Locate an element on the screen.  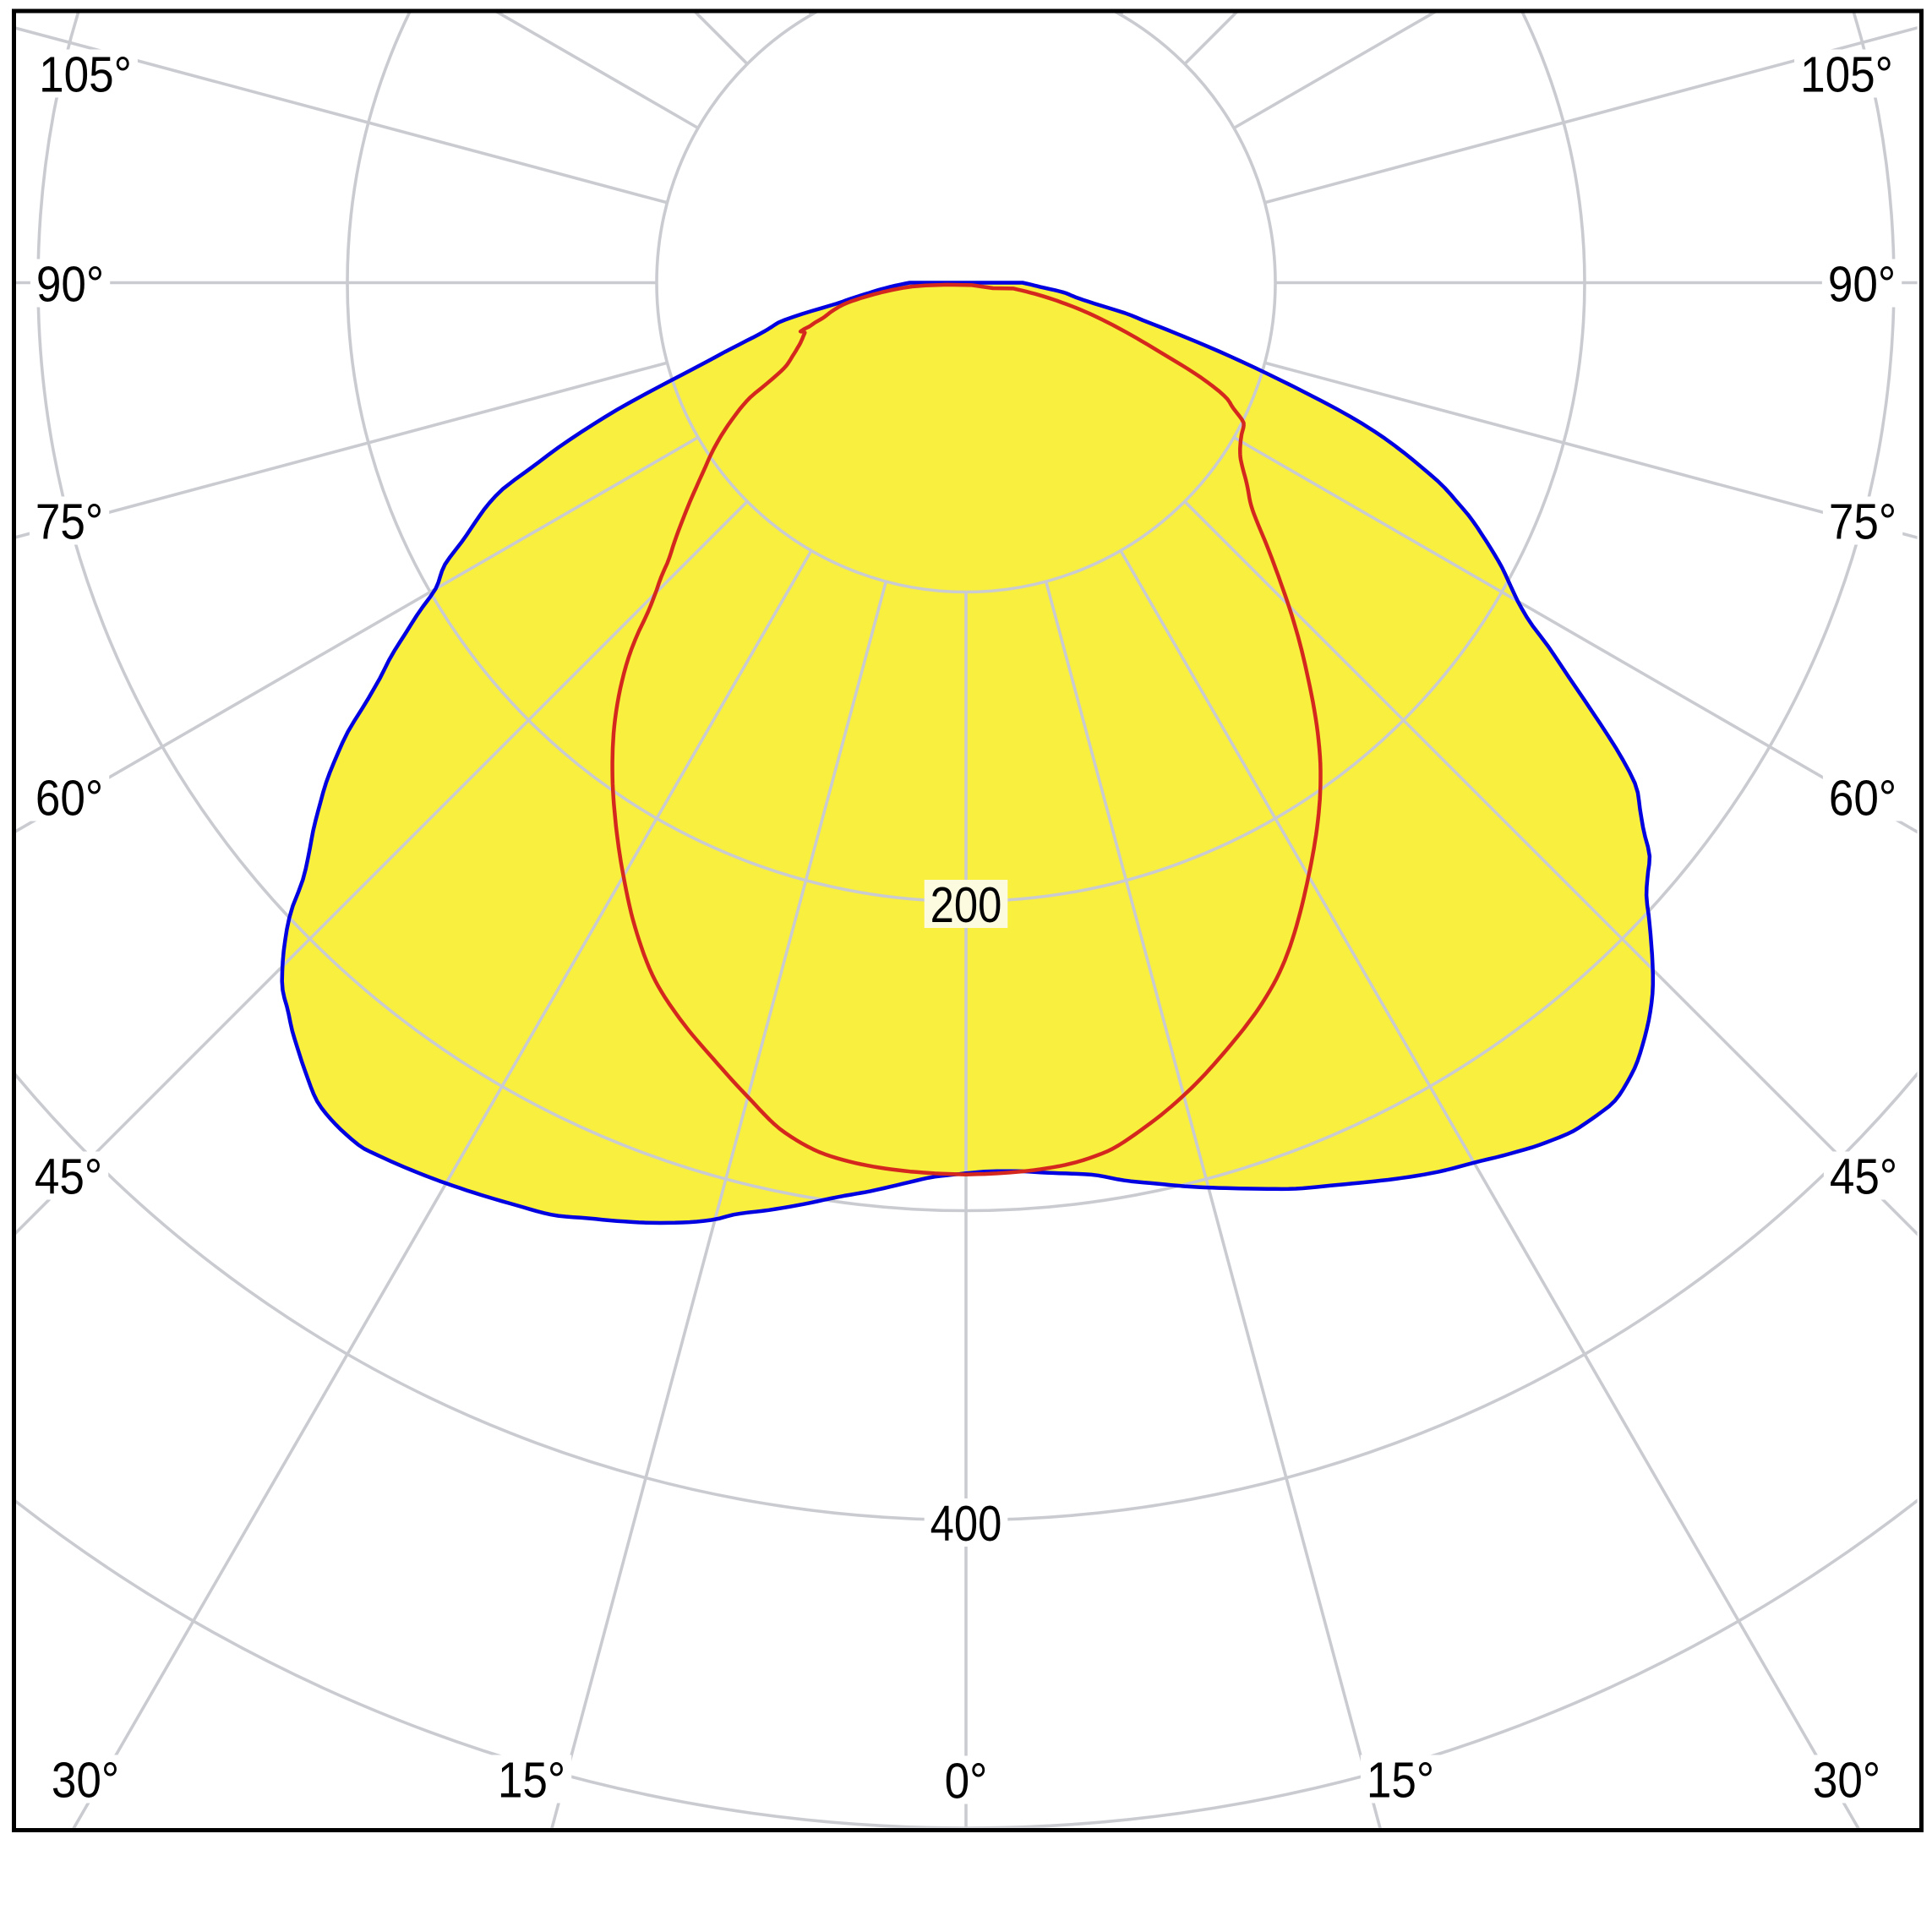
svg-text: 200 is located at coordinates (966, 904).